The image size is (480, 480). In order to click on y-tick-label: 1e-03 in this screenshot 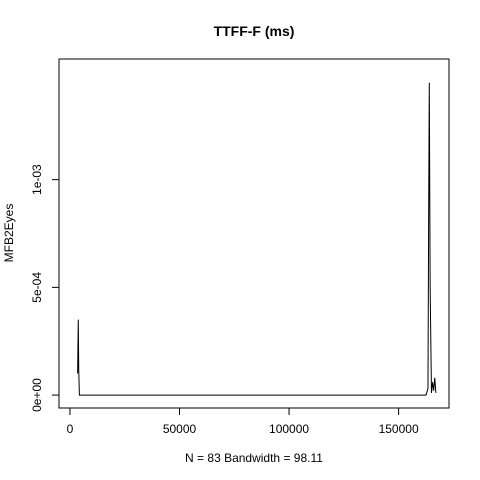, I will do `click(37, 179)`.